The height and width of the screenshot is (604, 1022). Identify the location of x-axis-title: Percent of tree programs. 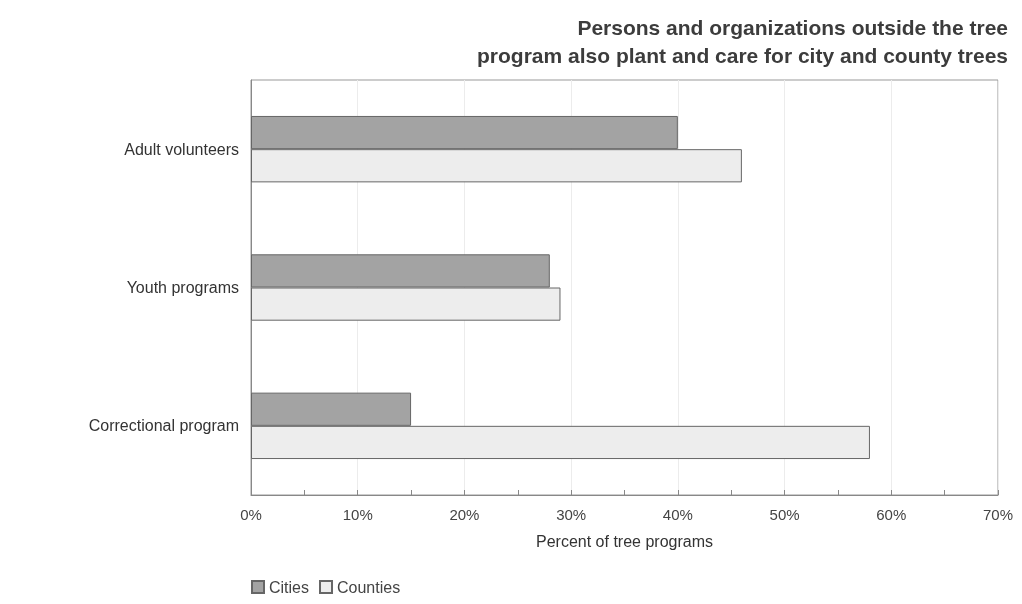
(624, 541).